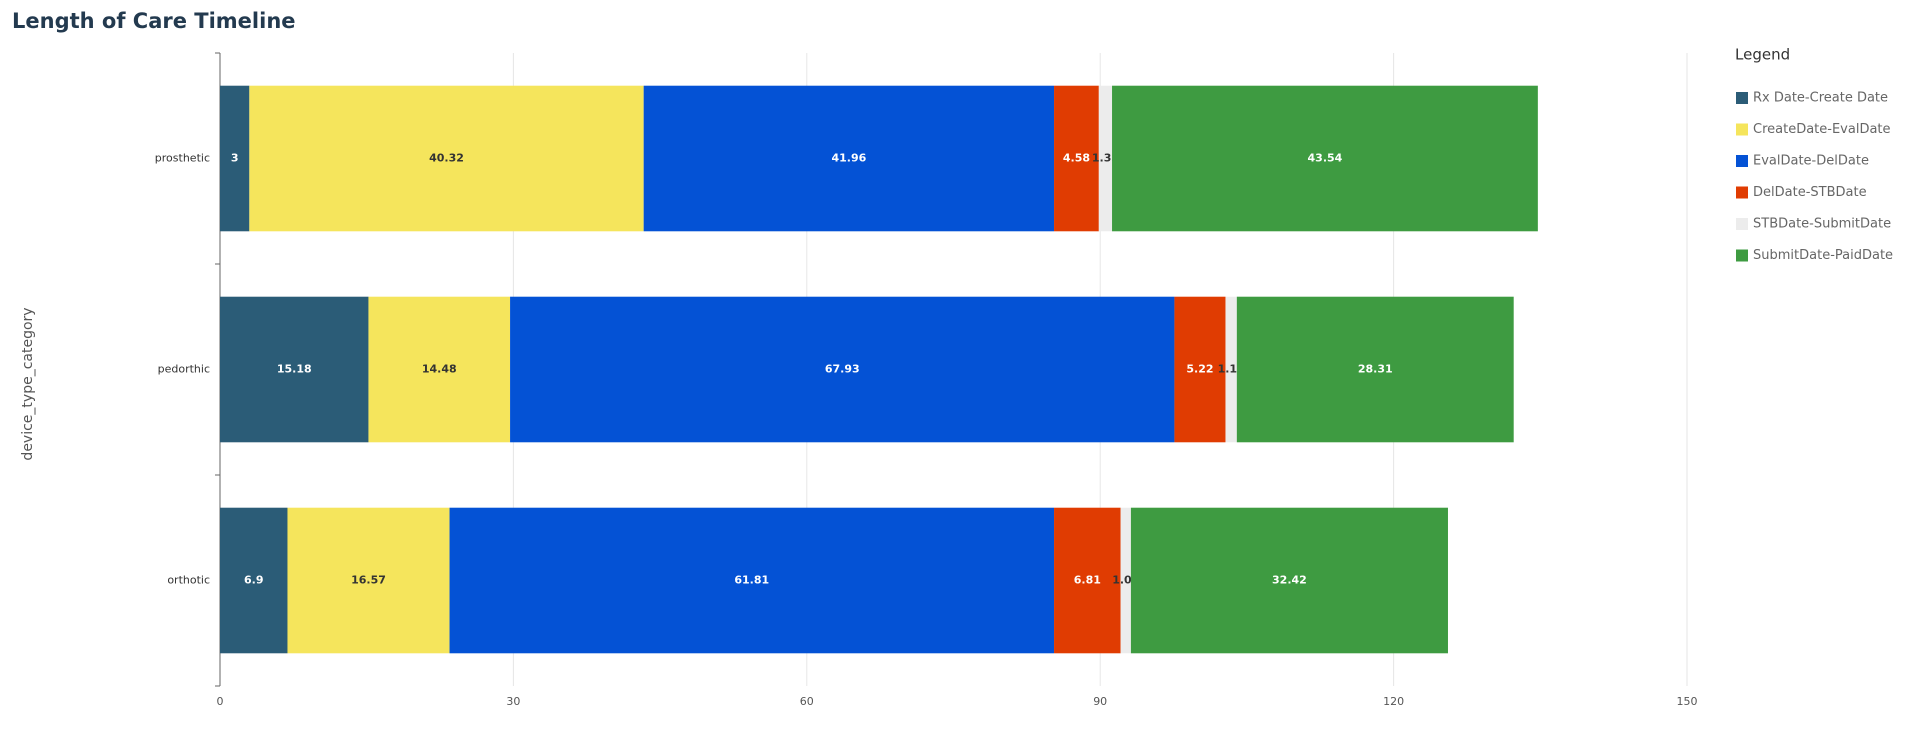 The width and height of the screenshot is (1920, 738). What do you see at coordinates (1823, 255) in the screenshot?
I see `legend-label: SubmitDate-PaidDate` at bounding box center [1823, 255].